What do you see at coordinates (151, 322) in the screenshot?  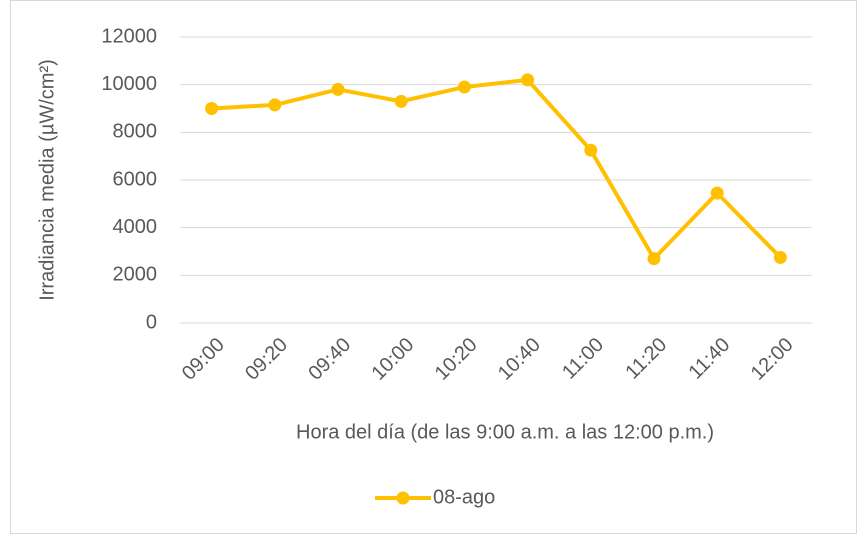 I see `y-tick-label: 0` at bounding box center [151, 322].